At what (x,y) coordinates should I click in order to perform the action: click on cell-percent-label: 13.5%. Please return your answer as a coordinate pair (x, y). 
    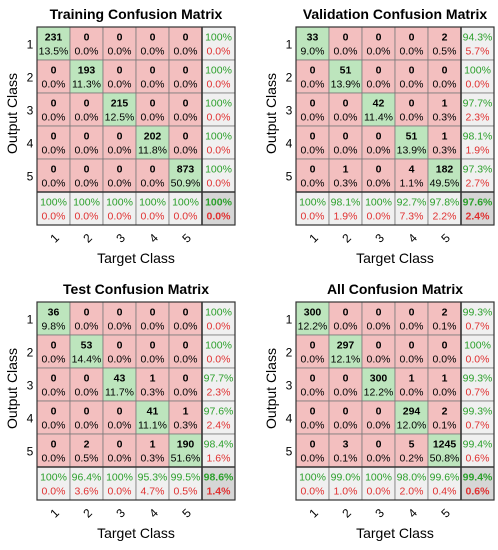
    Looking at the image, I should click on (54, 52).